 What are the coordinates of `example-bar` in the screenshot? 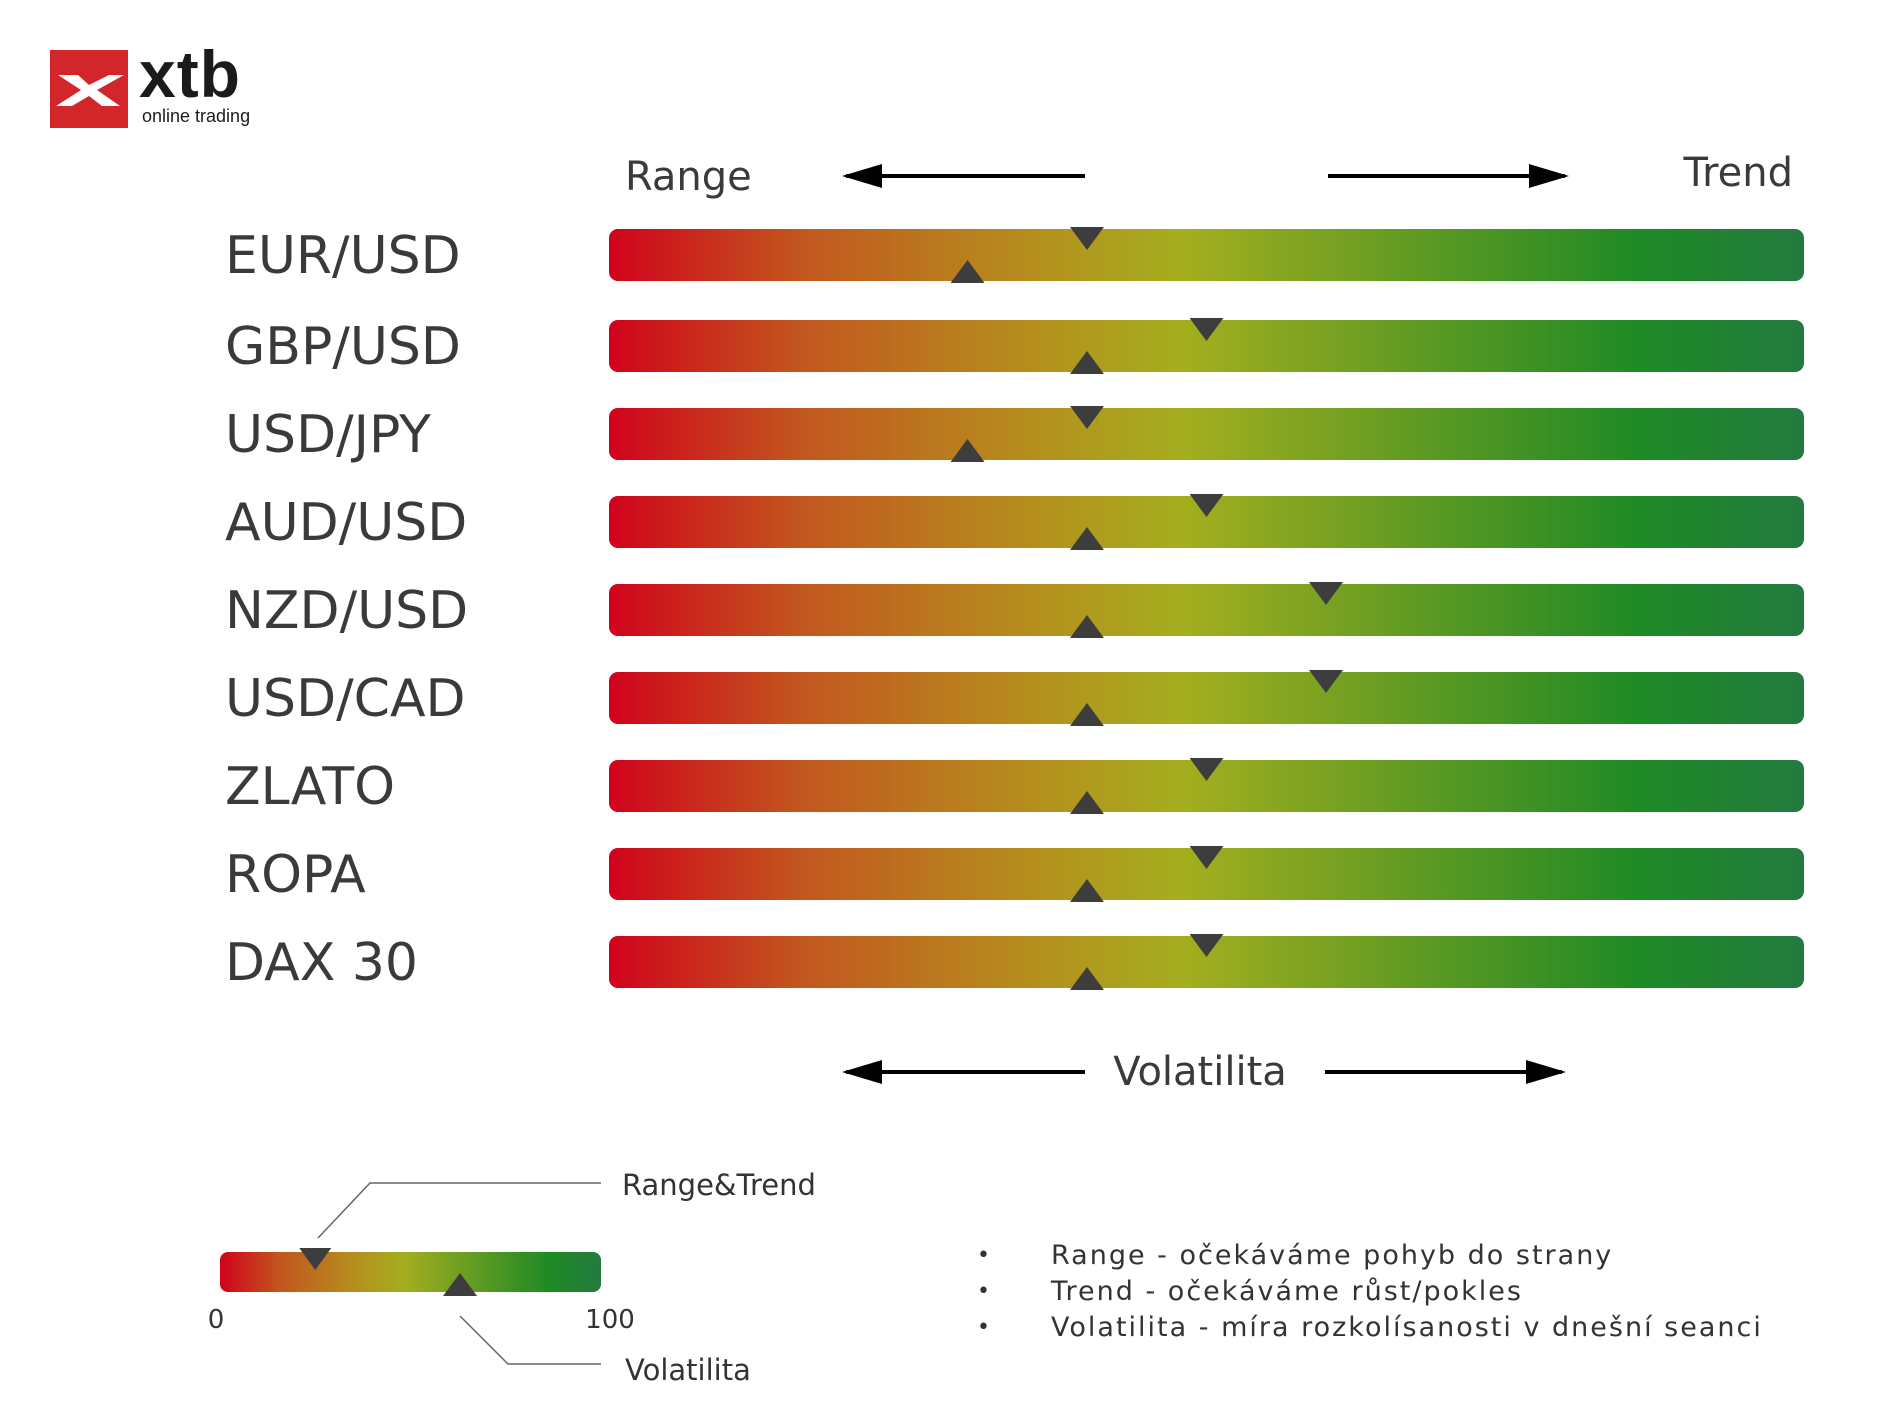 It's located at (410, 1272).